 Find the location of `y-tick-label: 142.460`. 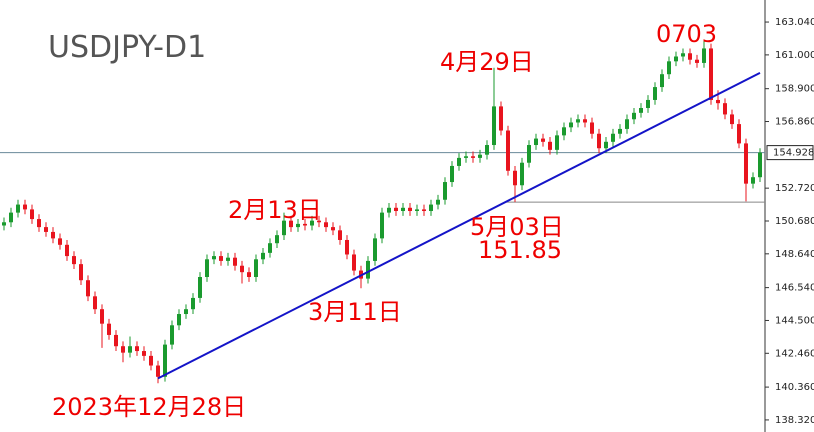

y-tick-label: 142.460 is located at coordinates (794, 353).